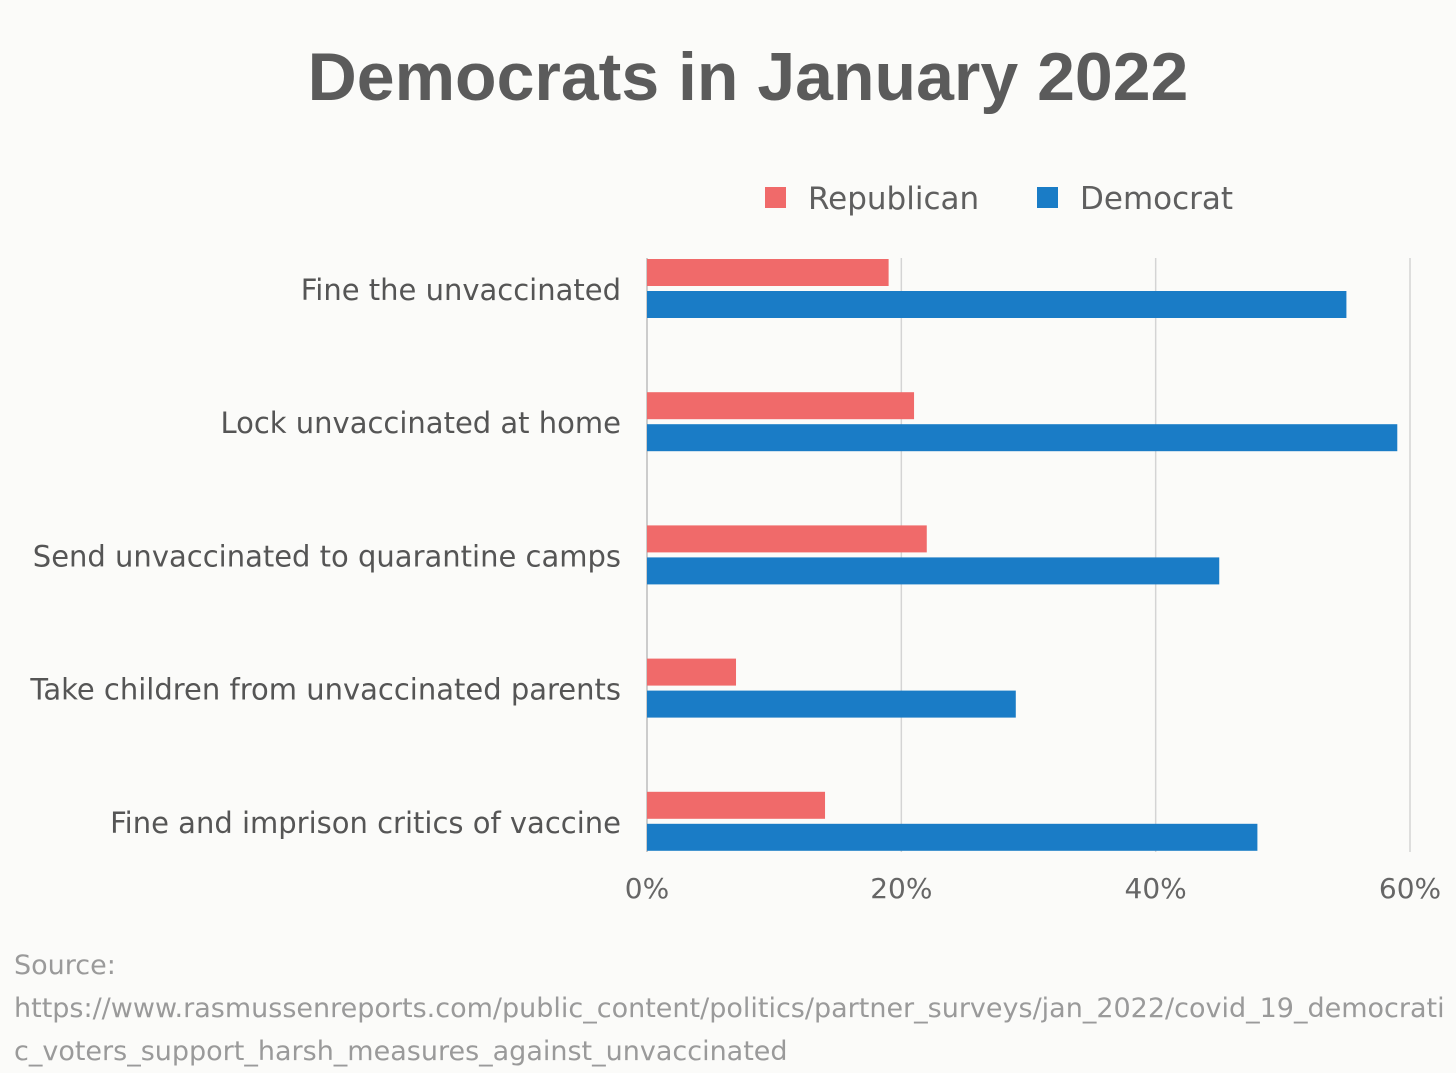 The image size is (1456, 1073). I want to click on chart-title: Democrats in January 2022, so click(748, 77).